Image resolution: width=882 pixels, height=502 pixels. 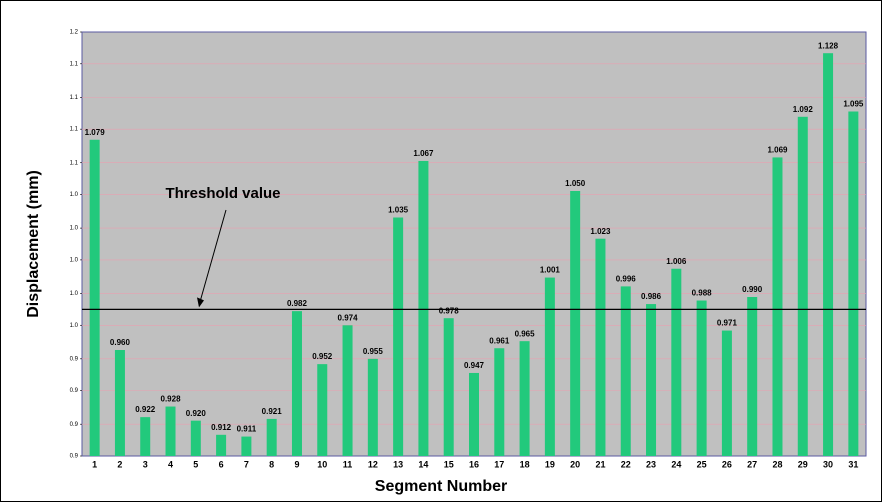 I want to click on value-label: 1.006, so click(x=676, y=261).